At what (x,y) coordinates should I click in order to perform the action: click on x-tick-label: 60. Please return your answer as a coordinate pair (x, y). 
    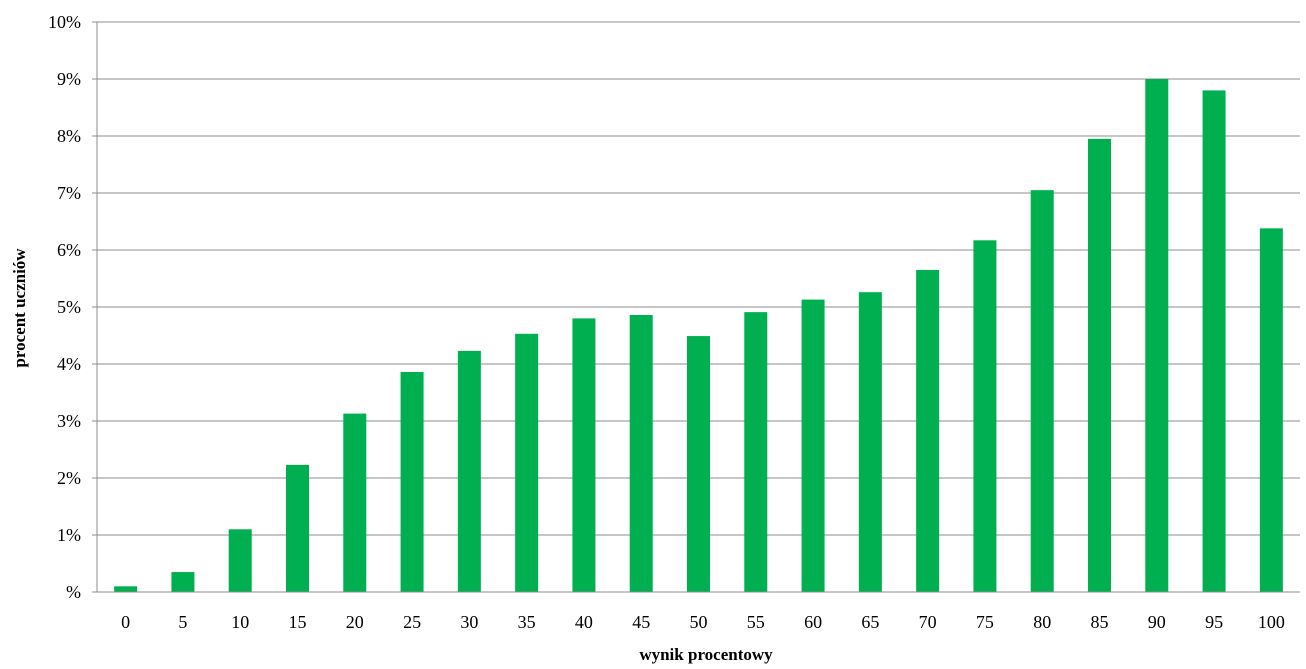
    Looking at the image, I should click on (813, 622).